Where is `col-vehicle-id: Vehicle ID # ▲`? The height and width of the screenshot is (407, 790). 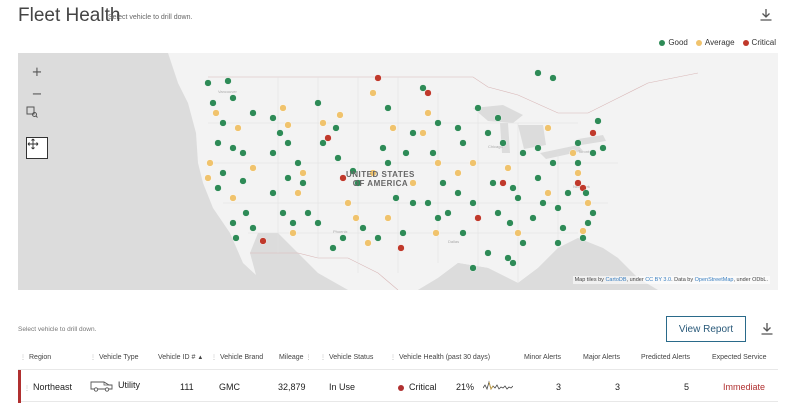 col-vehicle-id: Vehicle ID # ▲ is located at coordinates (181, 357).